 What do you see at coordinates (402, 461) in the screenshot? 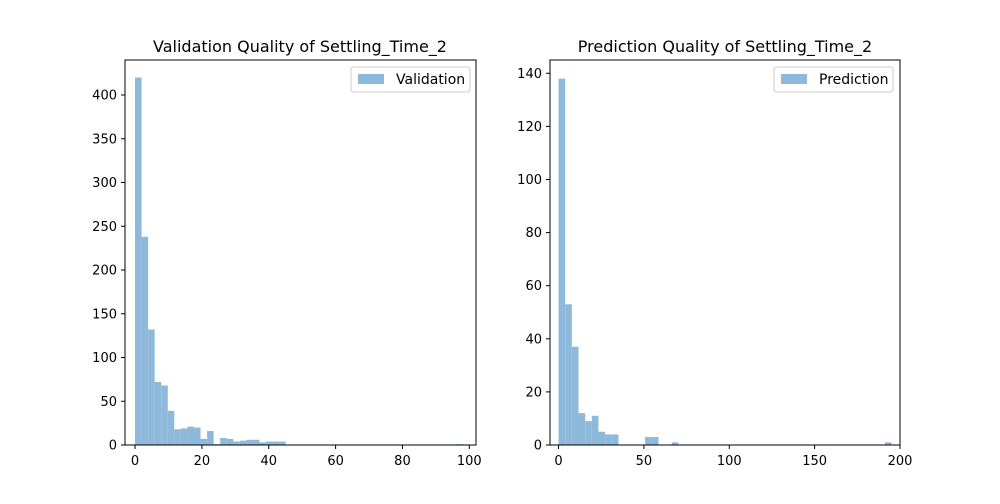
I see `x-tick-label: 80` at bounding box center [402, 461].